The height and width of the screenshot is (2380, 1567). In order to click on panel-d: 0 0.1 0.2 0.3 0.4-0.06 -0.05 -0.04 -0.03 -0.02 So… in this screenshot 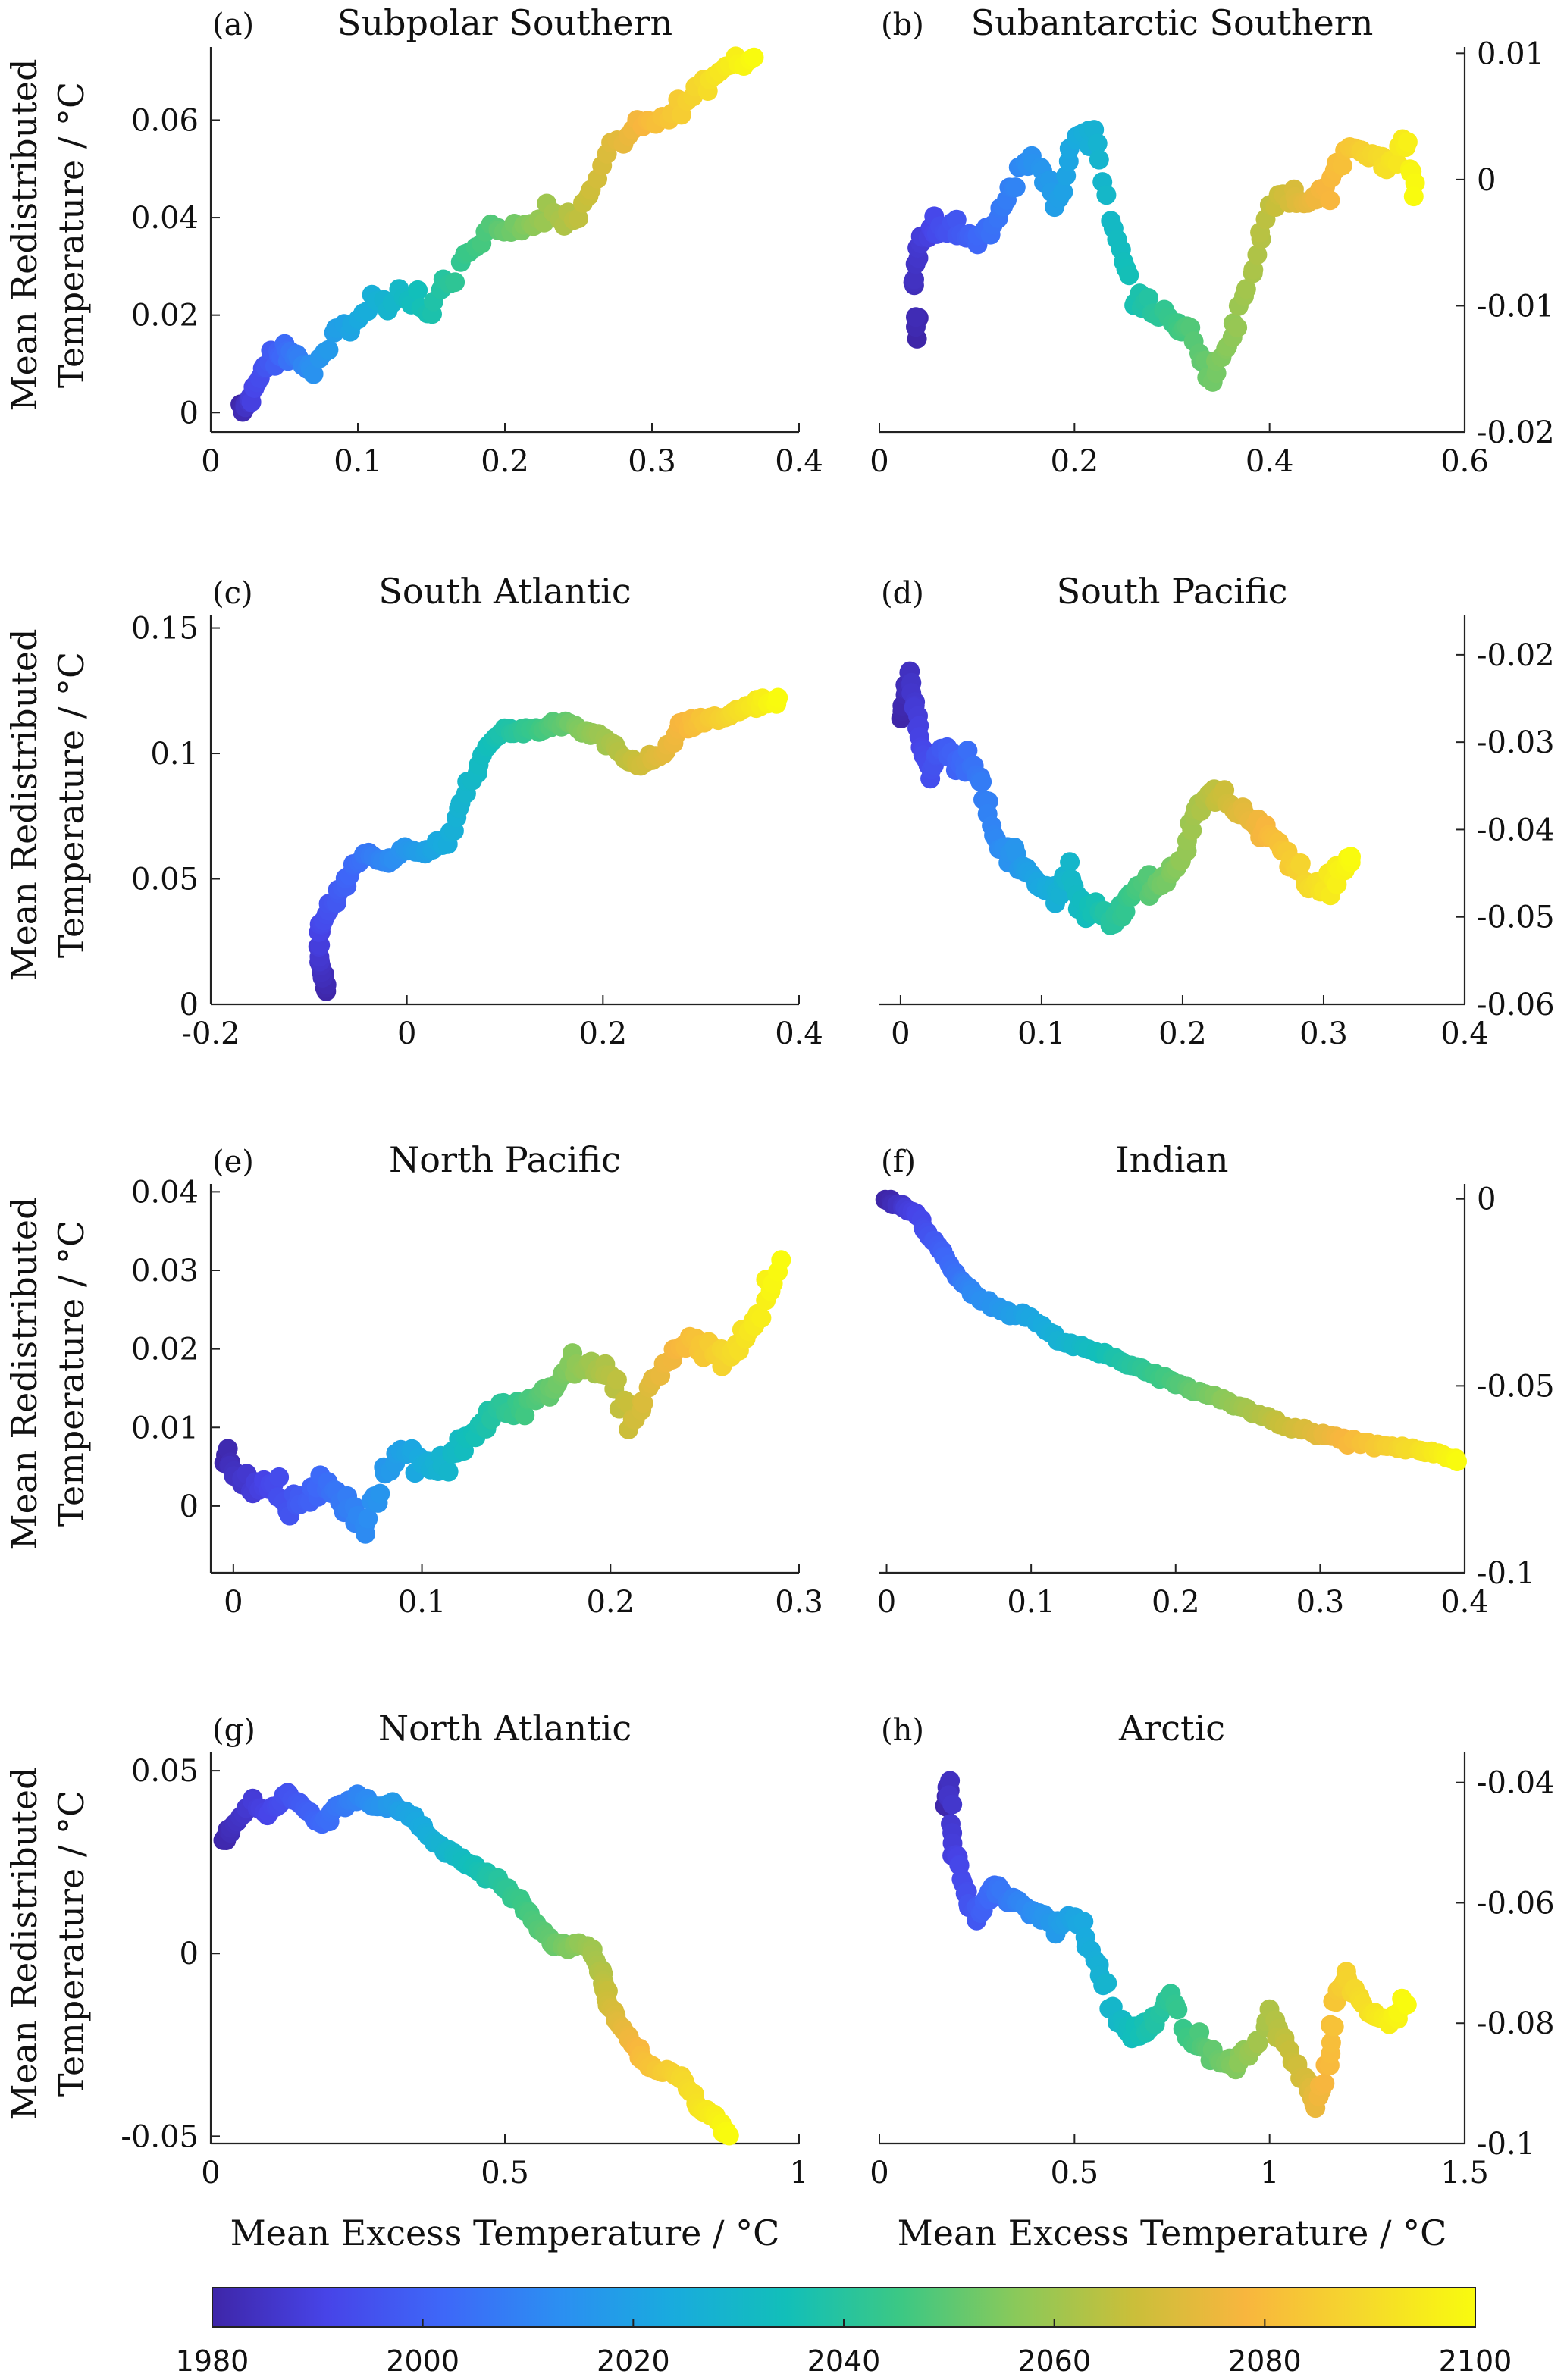, I will do `click(1217, 811)`.